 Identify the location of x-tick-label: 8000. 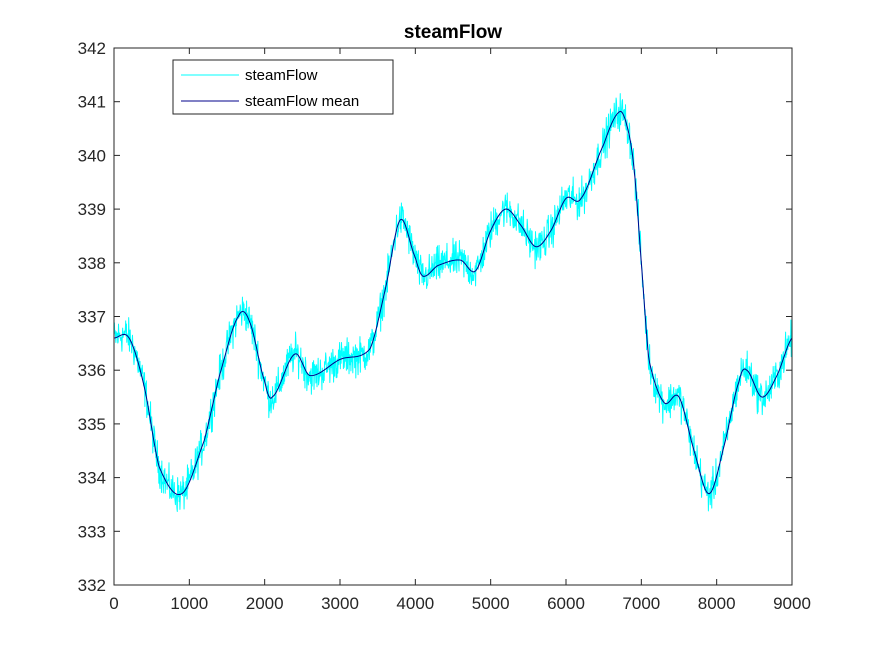
(717, 603).